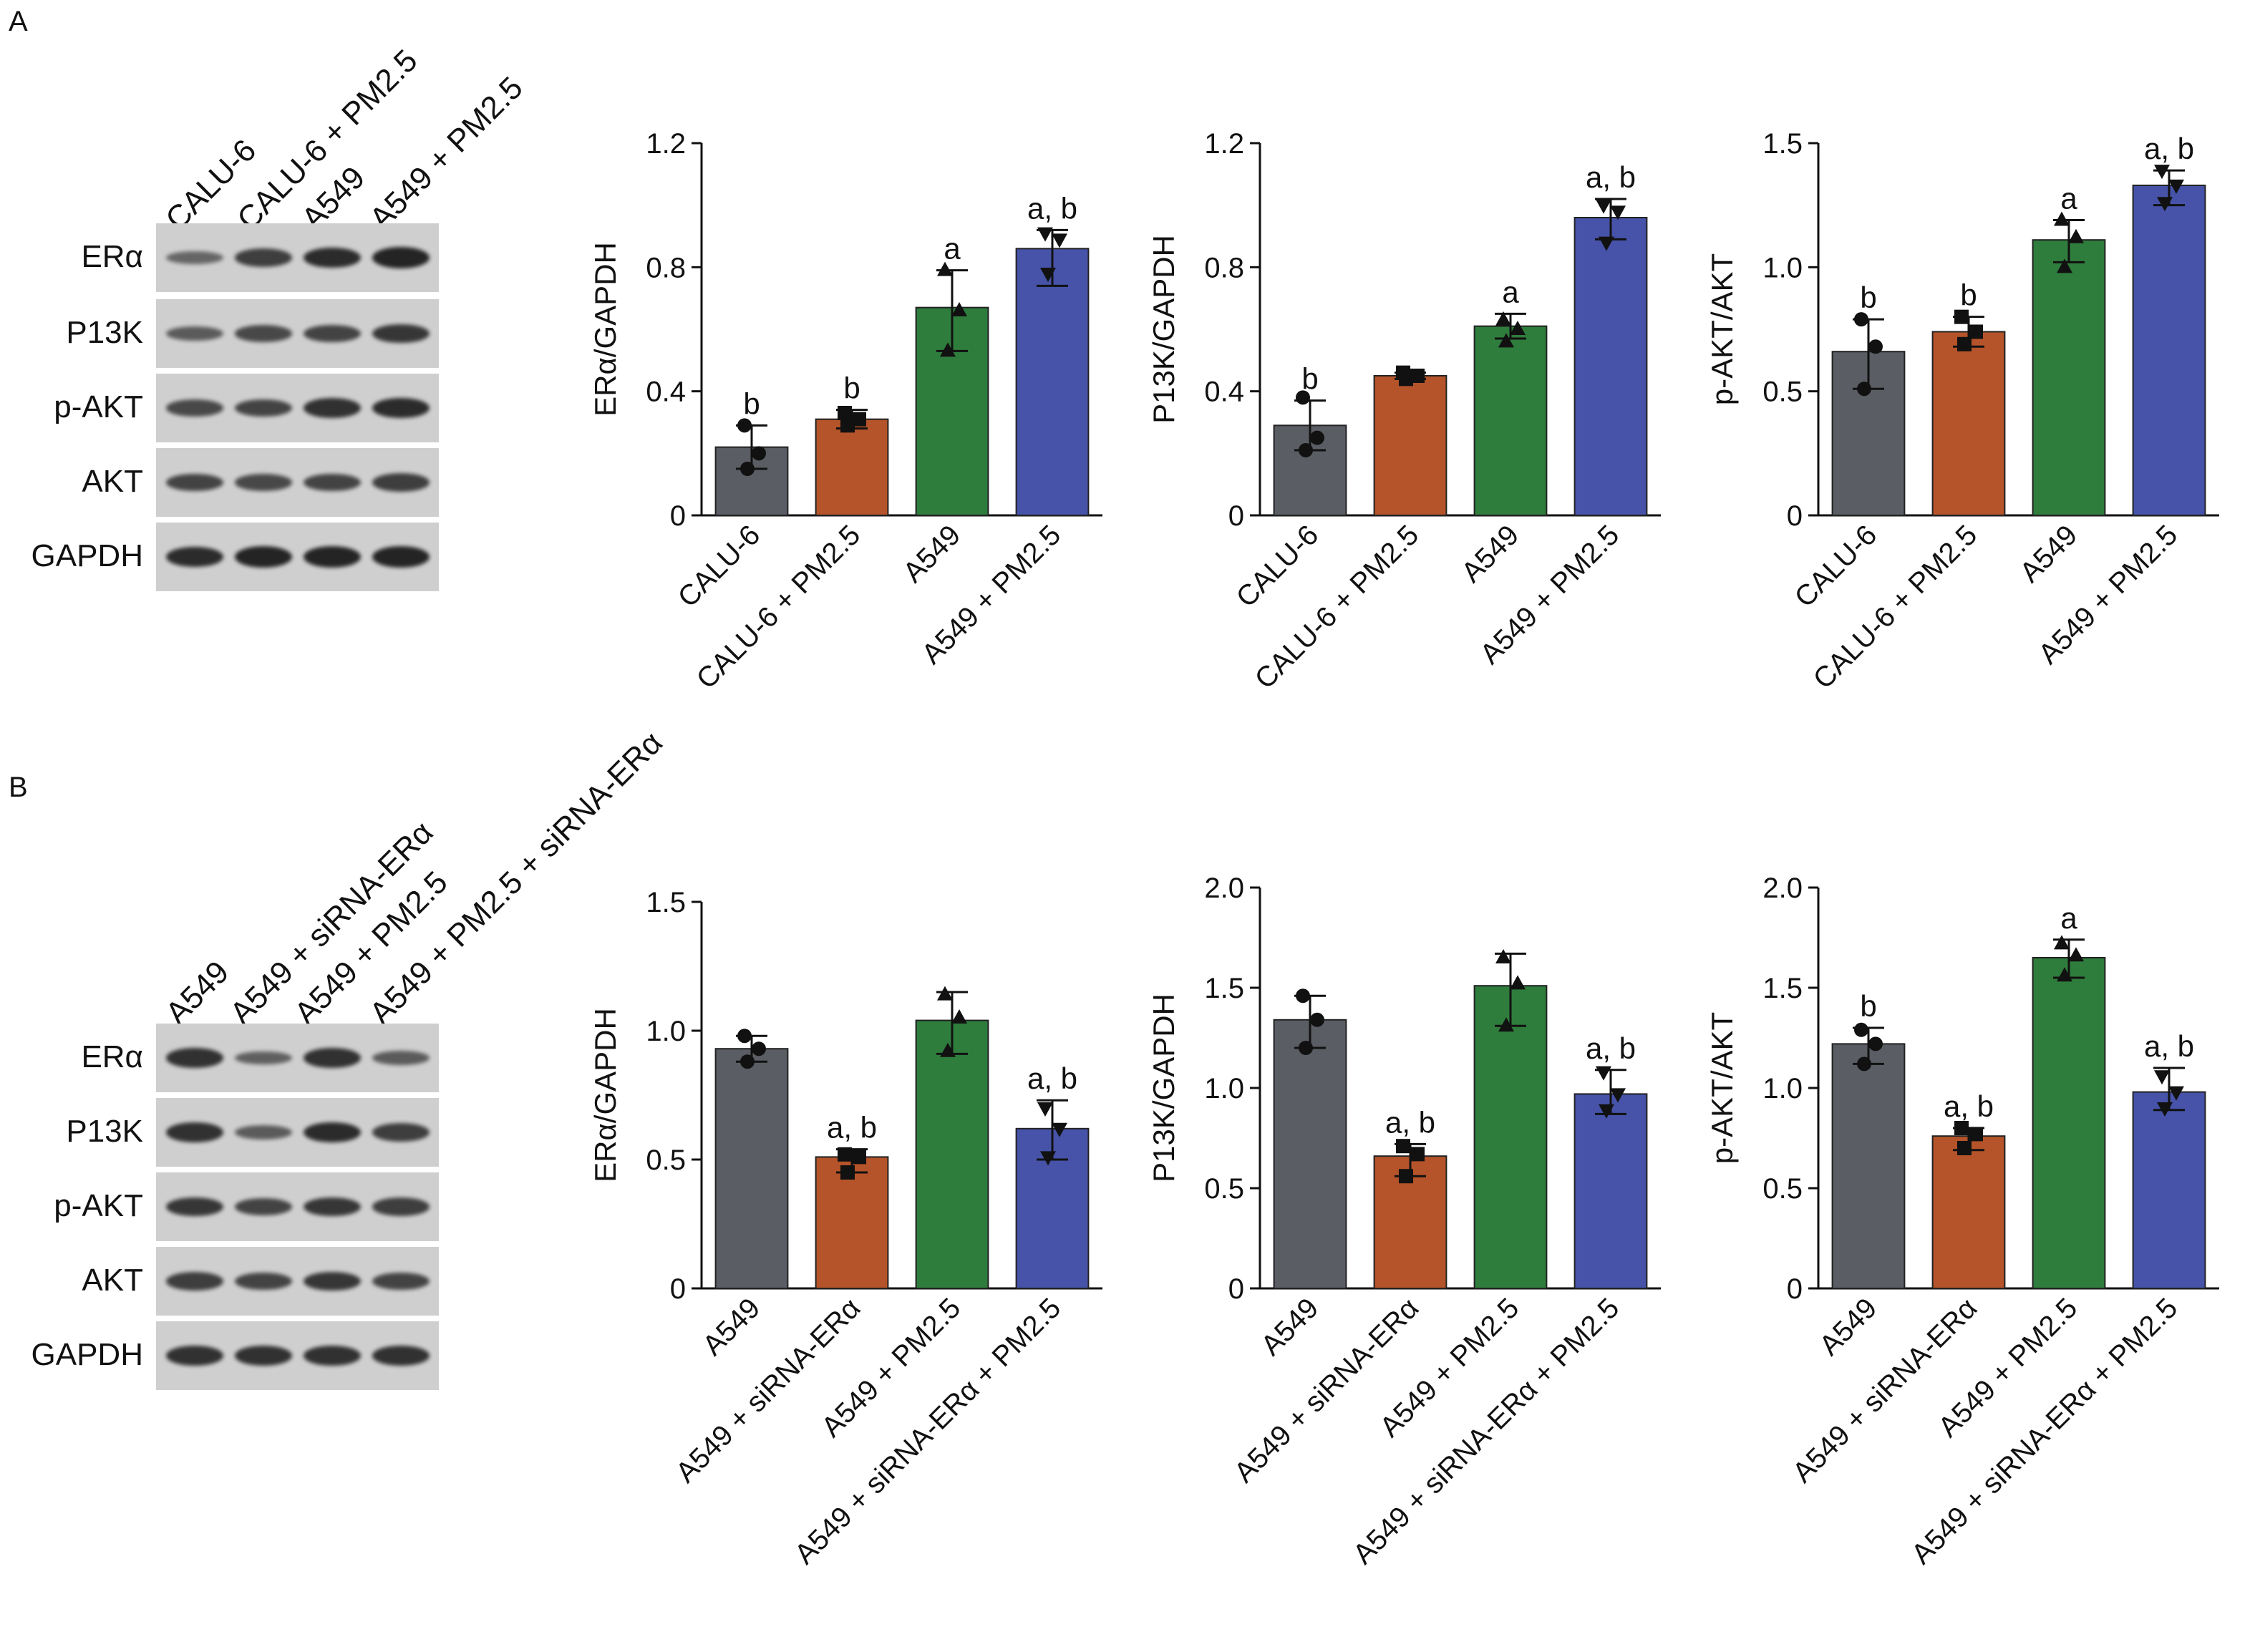 The image size is (2255, 1652). Describe the element at coordinates (98, 406) in the screenshot. I see `blot-row-label: p-AKT` at that location.